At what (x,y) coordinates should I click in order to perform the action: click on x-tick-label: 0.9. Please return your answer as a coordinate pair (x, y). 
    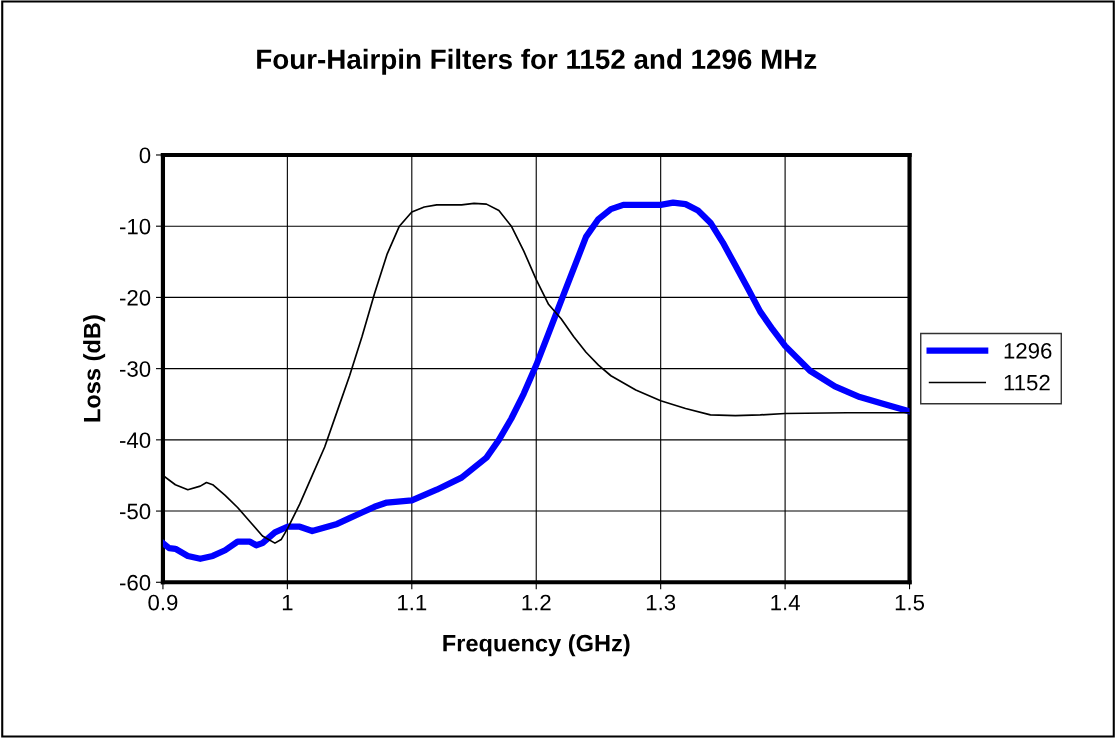
    Looking at the image, I should click on (163, 602).